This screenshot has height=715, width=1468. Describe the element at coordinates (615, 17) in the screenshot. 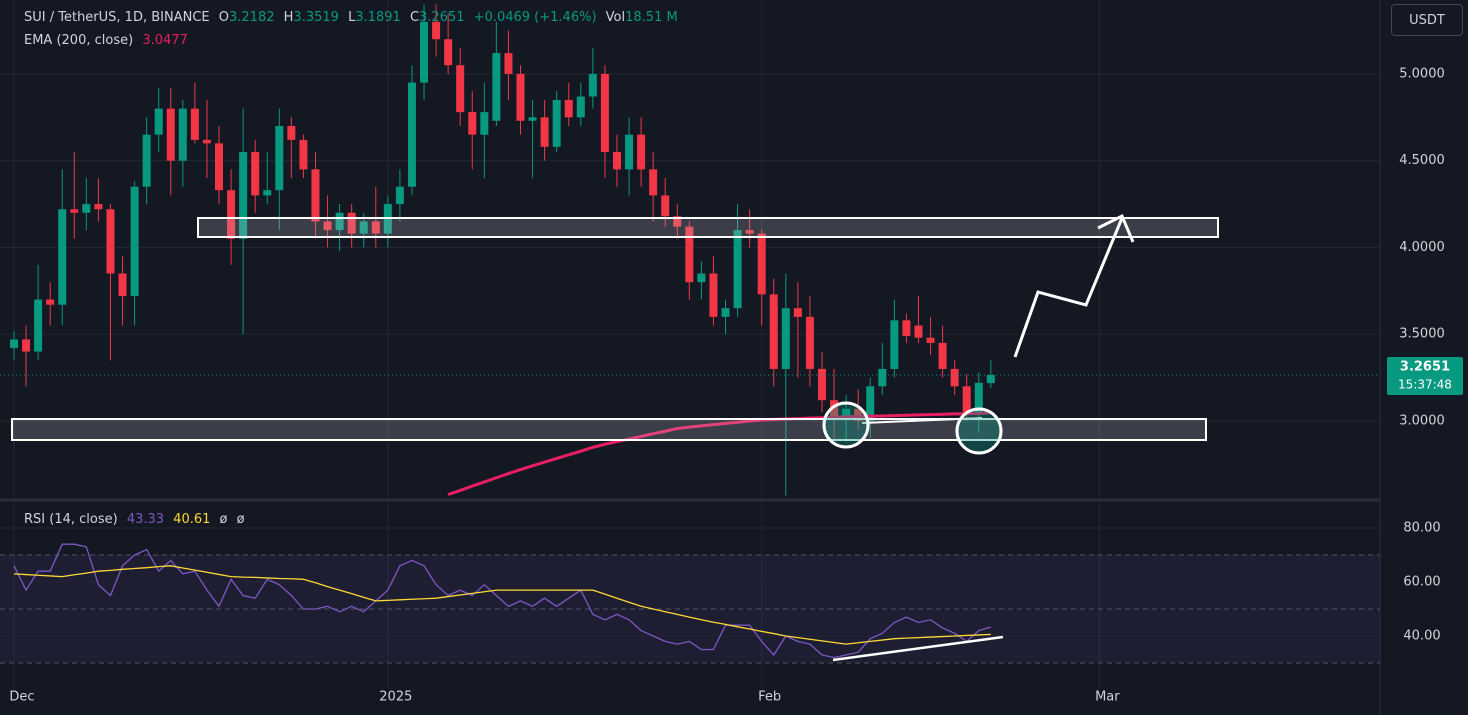

I see `volume-label: Vol` at that location.